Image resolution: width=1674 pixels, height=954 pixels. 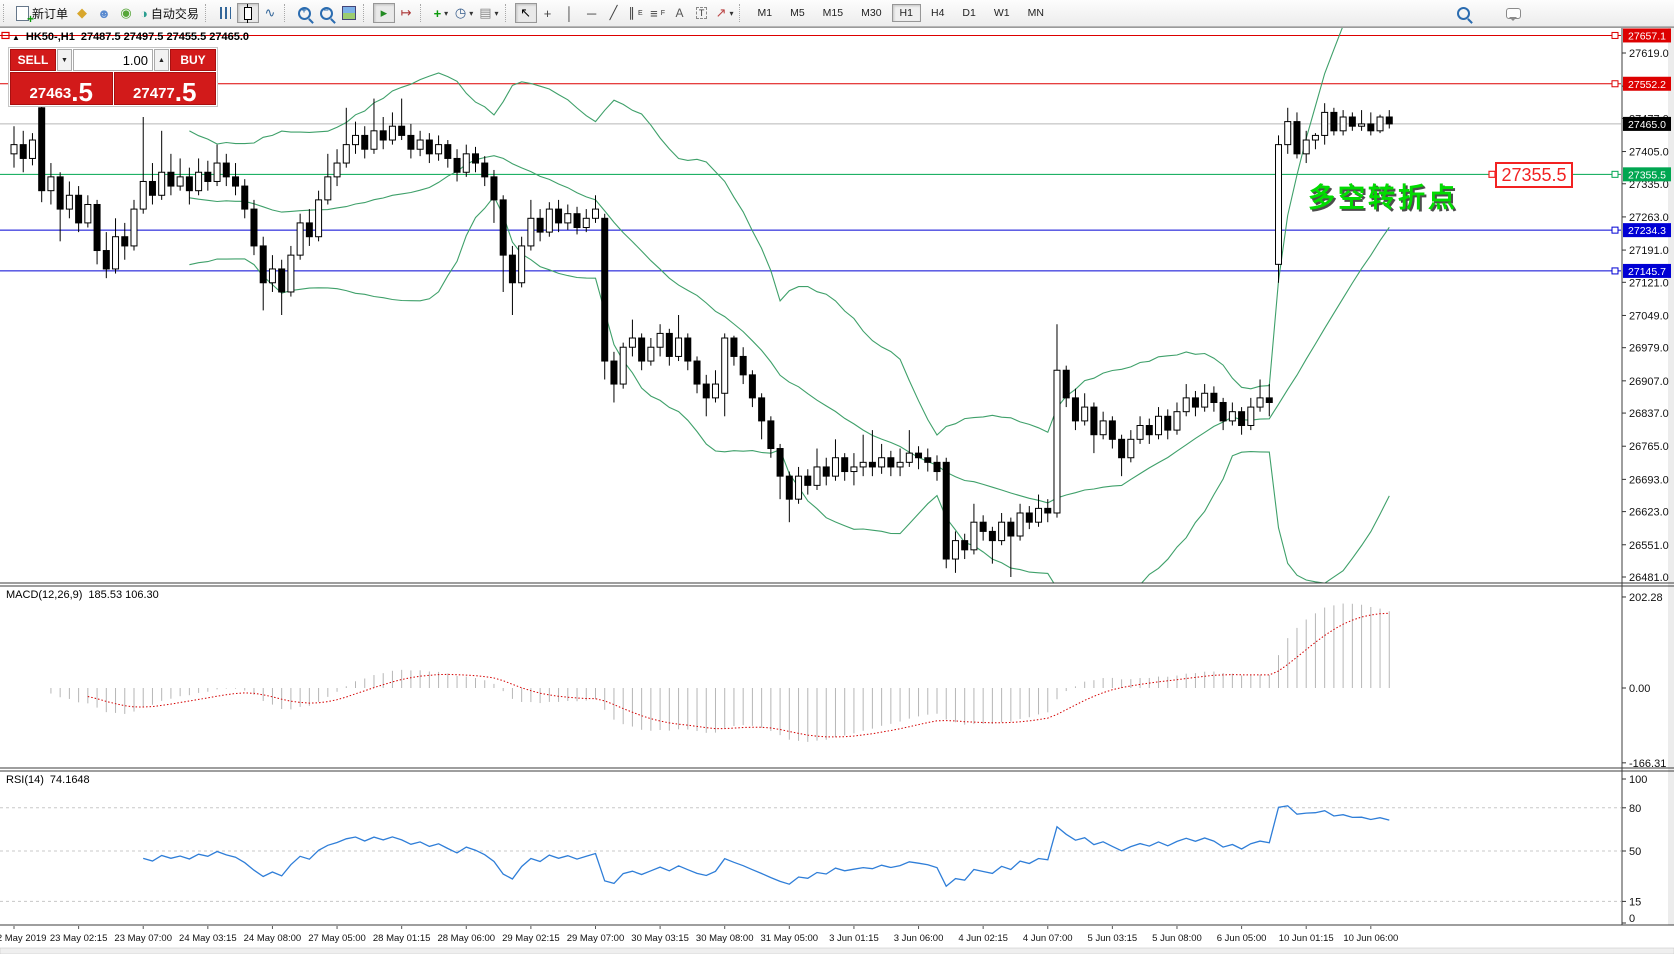 I want to click on horizontal-line-tool-button: ─, so click(x=592, y=13).